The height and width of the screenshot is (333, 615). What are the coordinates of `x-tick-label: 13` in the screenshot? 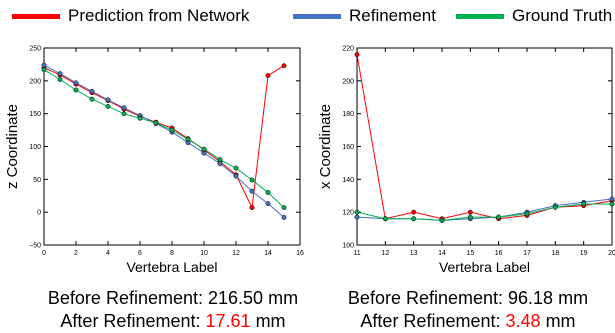 It's located at (414, 253).